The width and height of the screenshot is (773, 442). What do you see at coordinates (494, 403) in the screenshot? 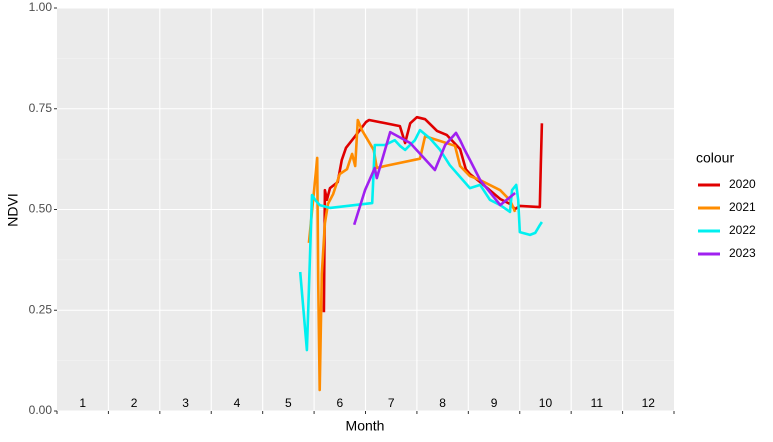
I see `x-tick-label: 9` at bounding box center [494, 403].